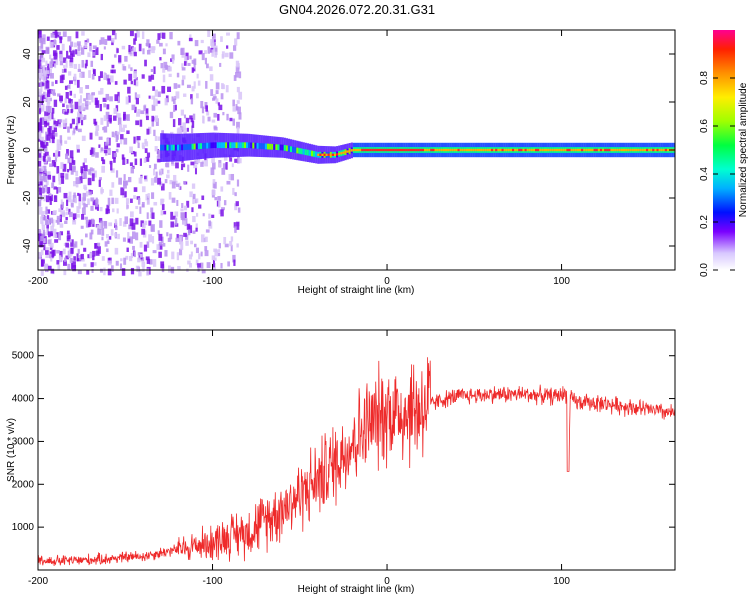  What do you see at coordinates (27, 150) in the screenshot?
I see `y-tick-label: 0` at bounding box center [27, 150].